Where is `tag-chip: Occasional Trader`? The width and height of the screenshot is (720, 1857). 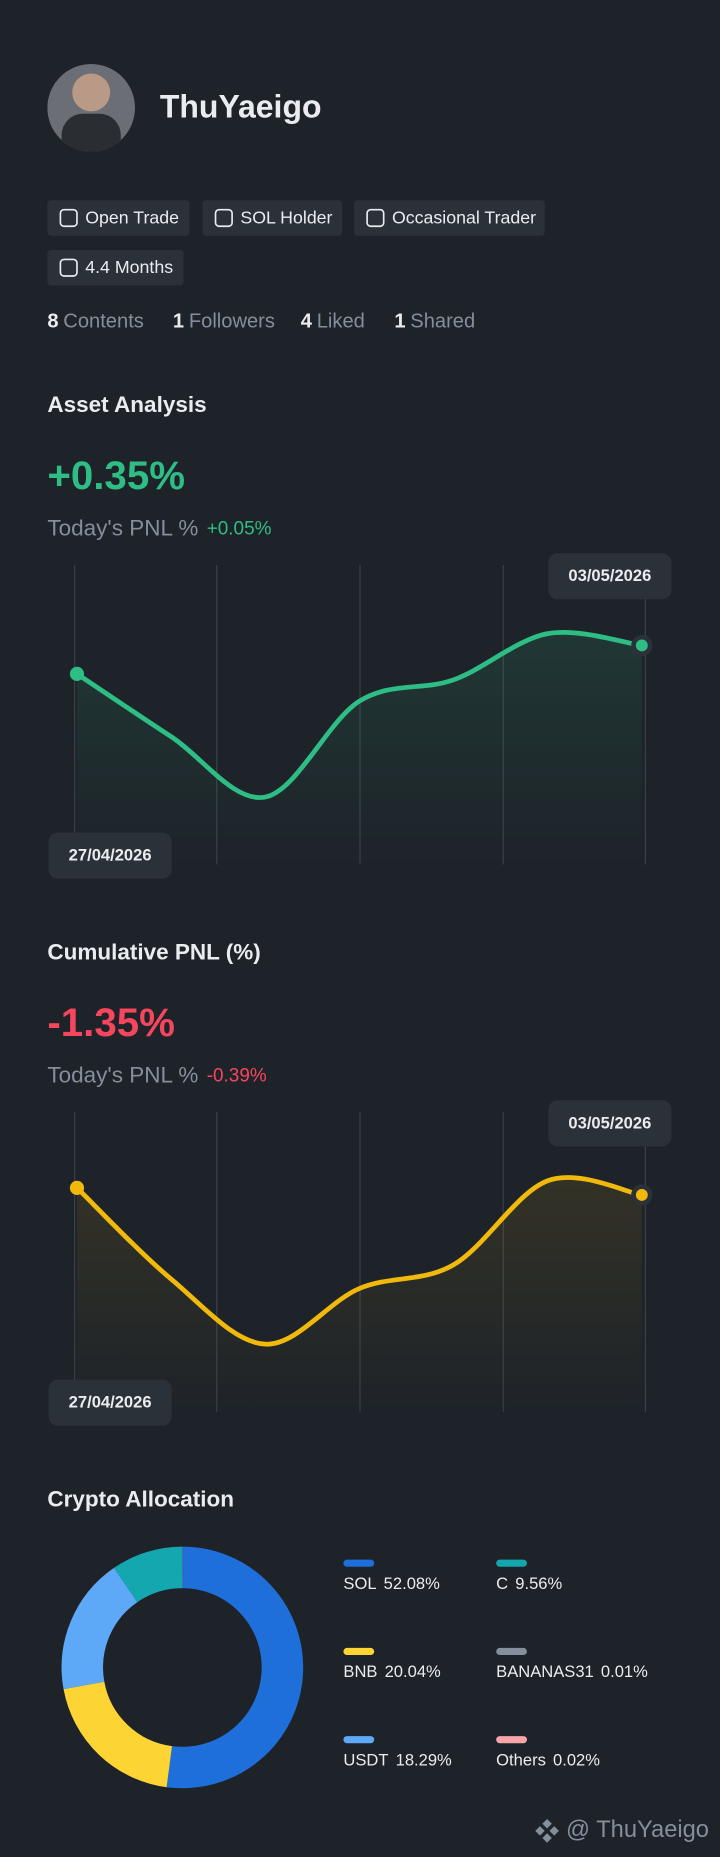 tag-chip: Occasional Trader is located at coordinates (449, 218).